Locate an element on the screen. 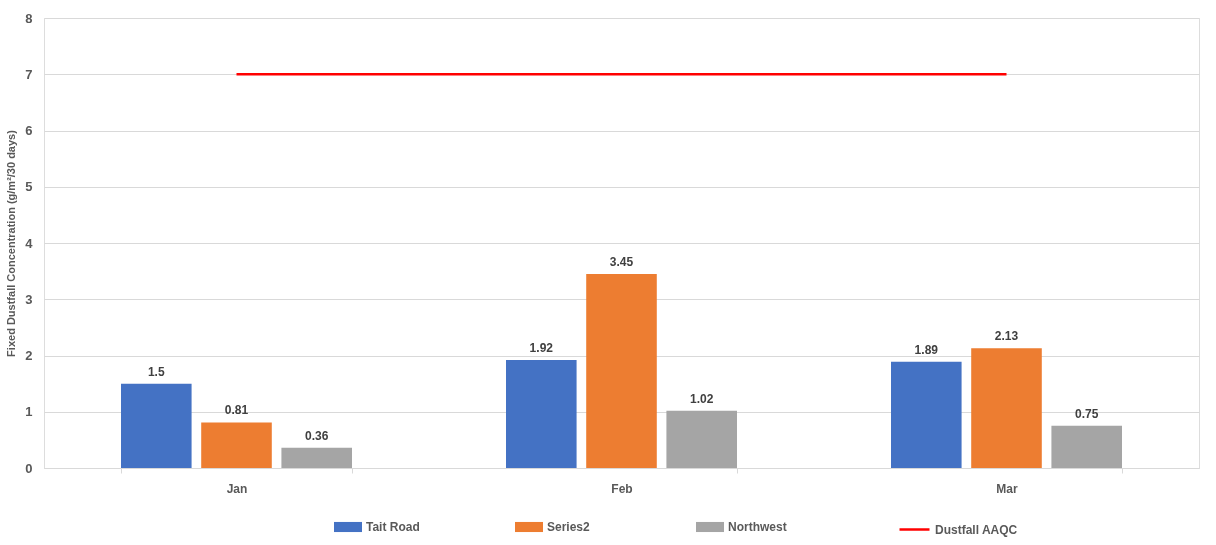  y-tick-label: 4 is located at coordinates (29, 243).